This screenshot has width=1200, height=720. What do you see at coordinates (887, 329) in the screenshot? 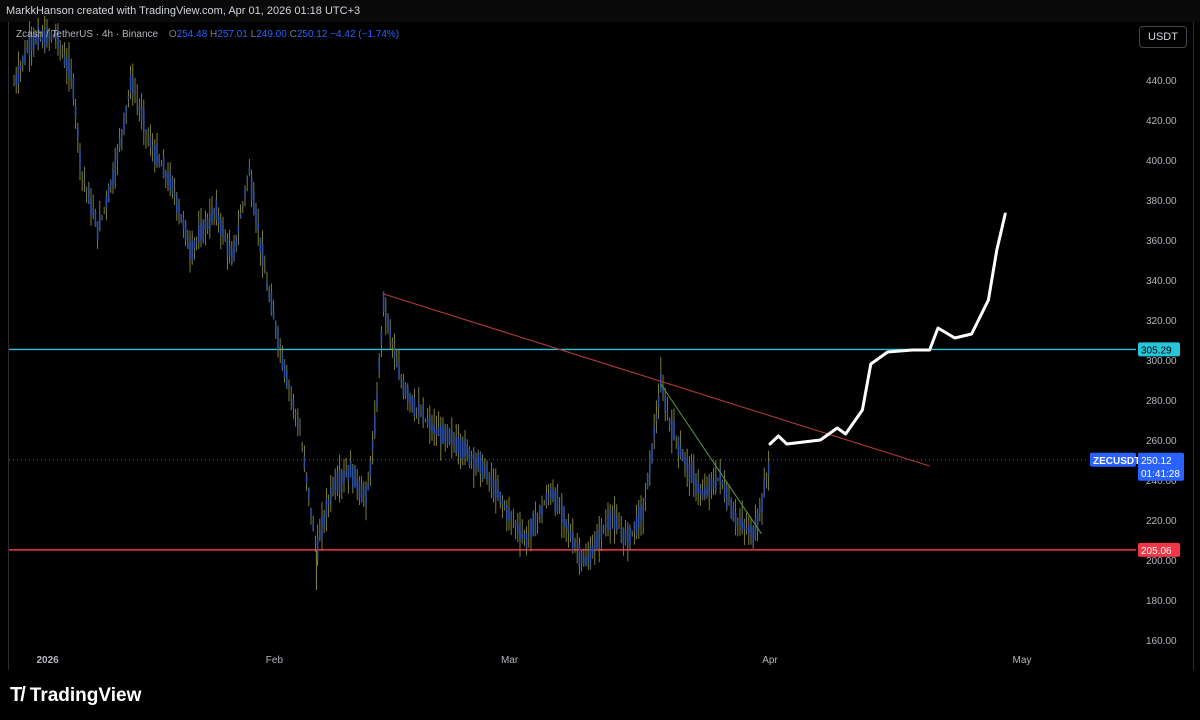
I see `projection-path` at bounding box center [887, 329].